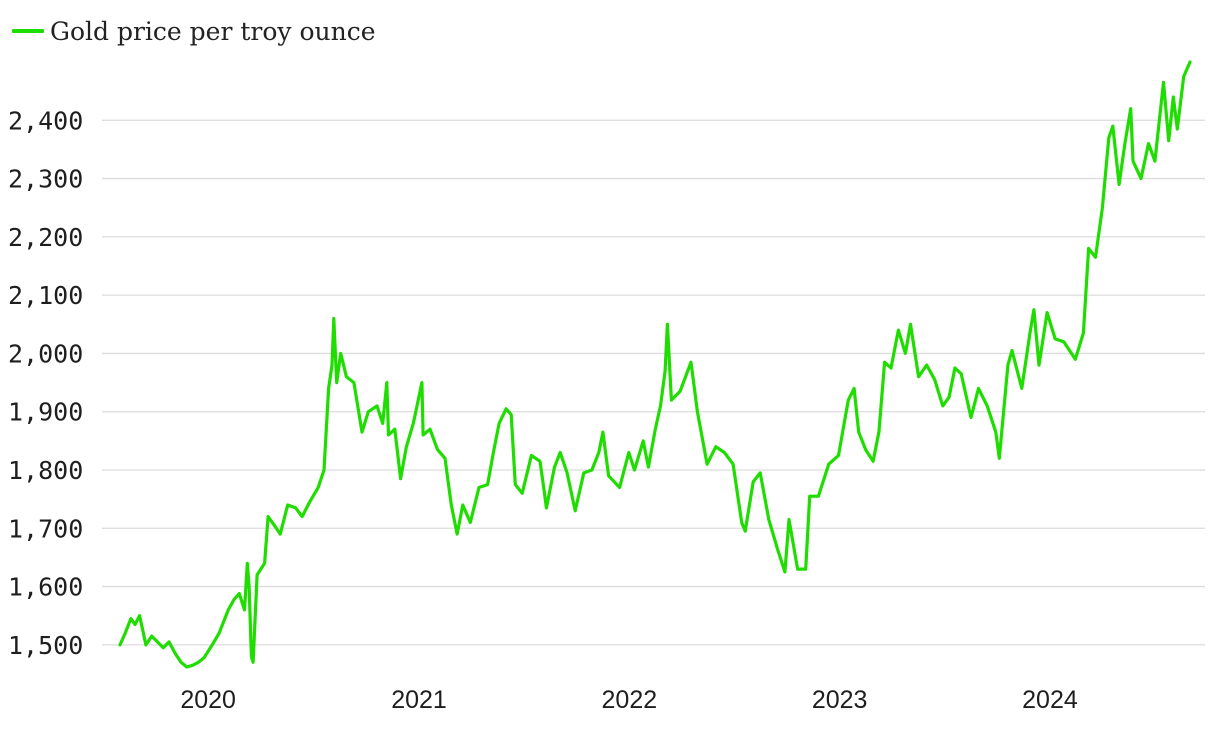  What do you see at coordinates (630, 700) in the screenshot?
I see `x-tick-label: 2022` at bounding box center [630, 700].